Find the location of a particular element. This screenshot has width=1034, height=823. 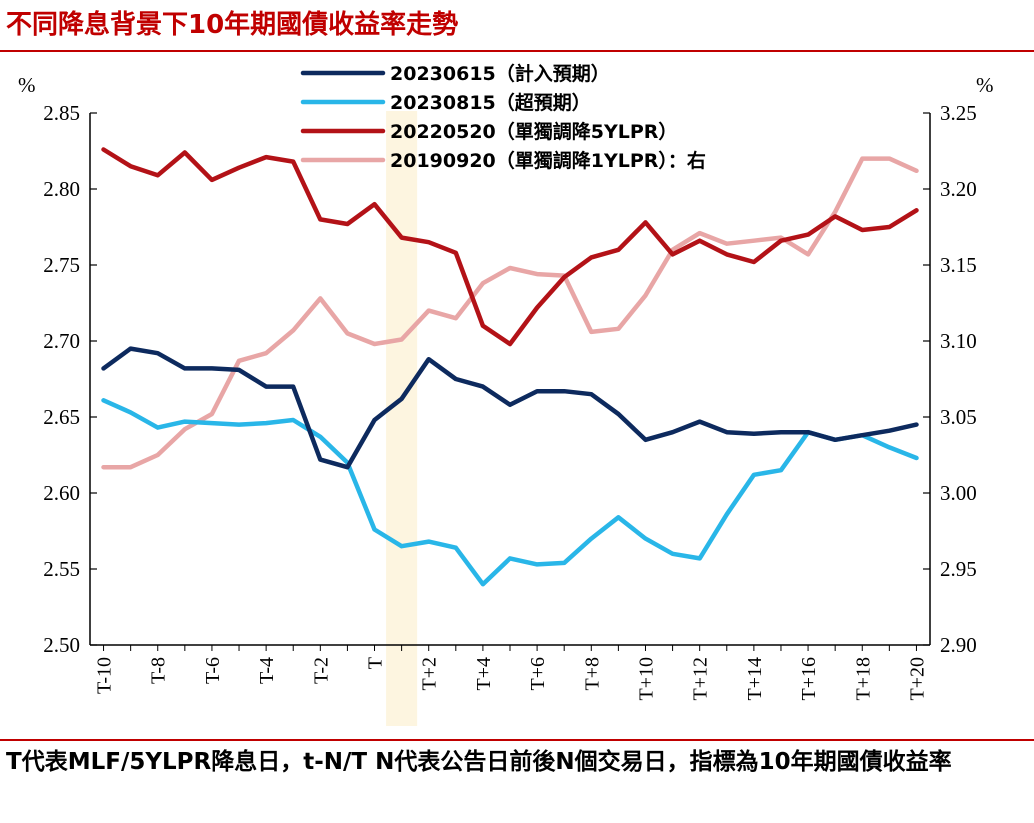

x-tick-label: T-6 is located at coordinates (213, 670).